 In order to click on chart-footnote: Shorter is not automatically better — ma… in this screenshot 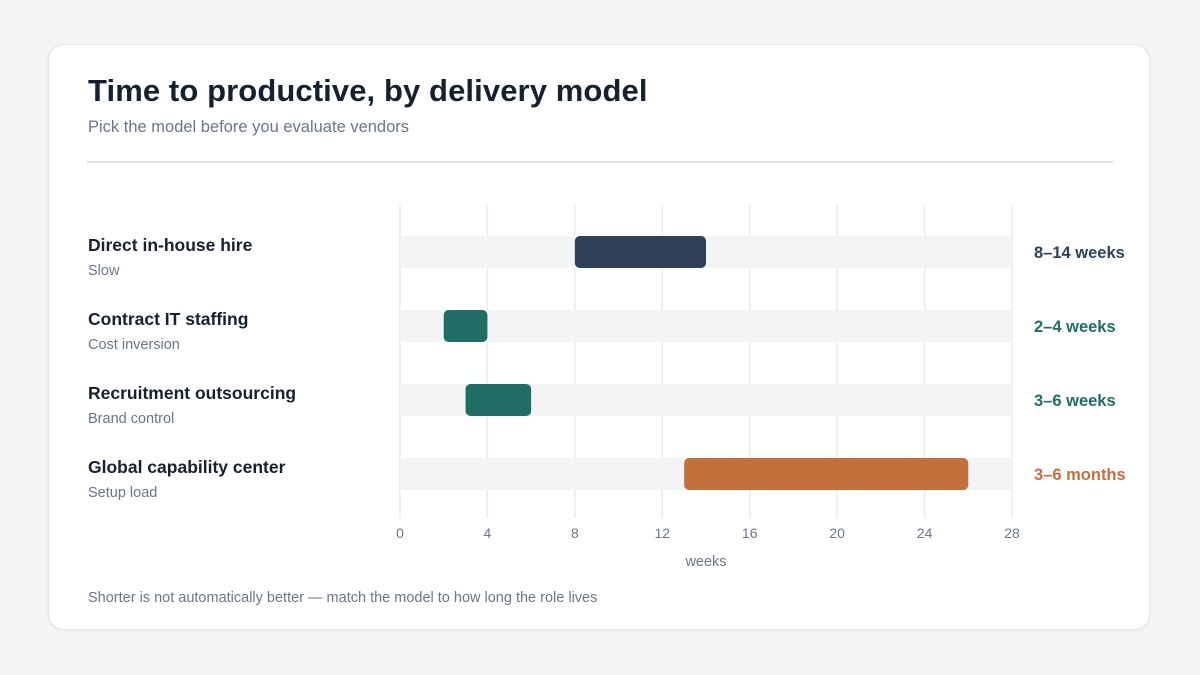, I will do `click(343, 598)`.